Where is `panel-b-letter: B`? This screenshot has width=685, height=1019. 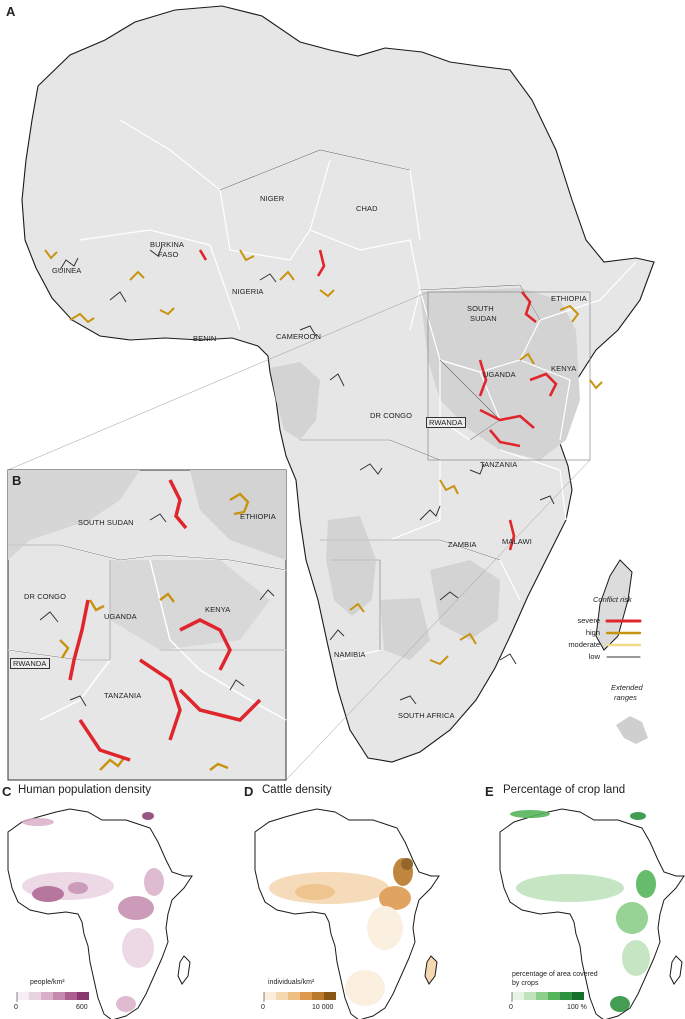
panel-b-letter: B is located at coordinates (17, 480).